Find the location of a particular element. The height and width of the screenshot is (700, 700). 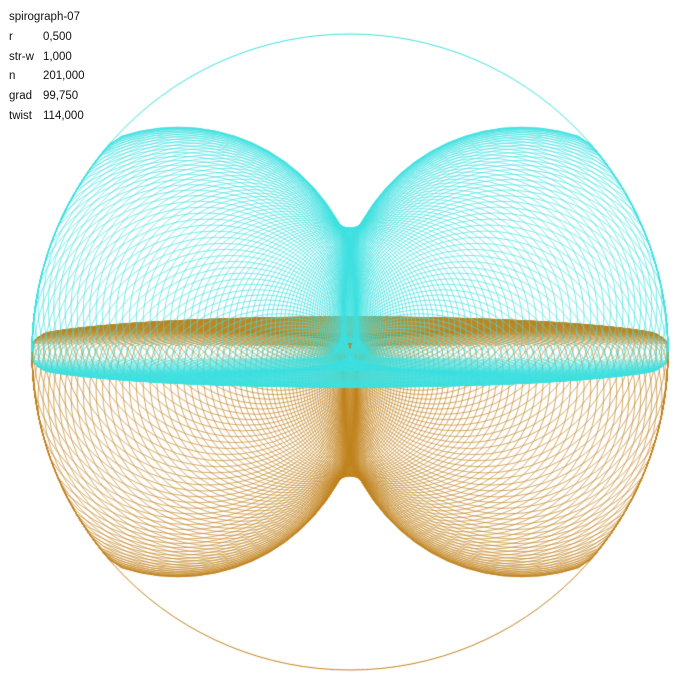

param-row-r: r 0,500 is located at coordinates (47, 38).